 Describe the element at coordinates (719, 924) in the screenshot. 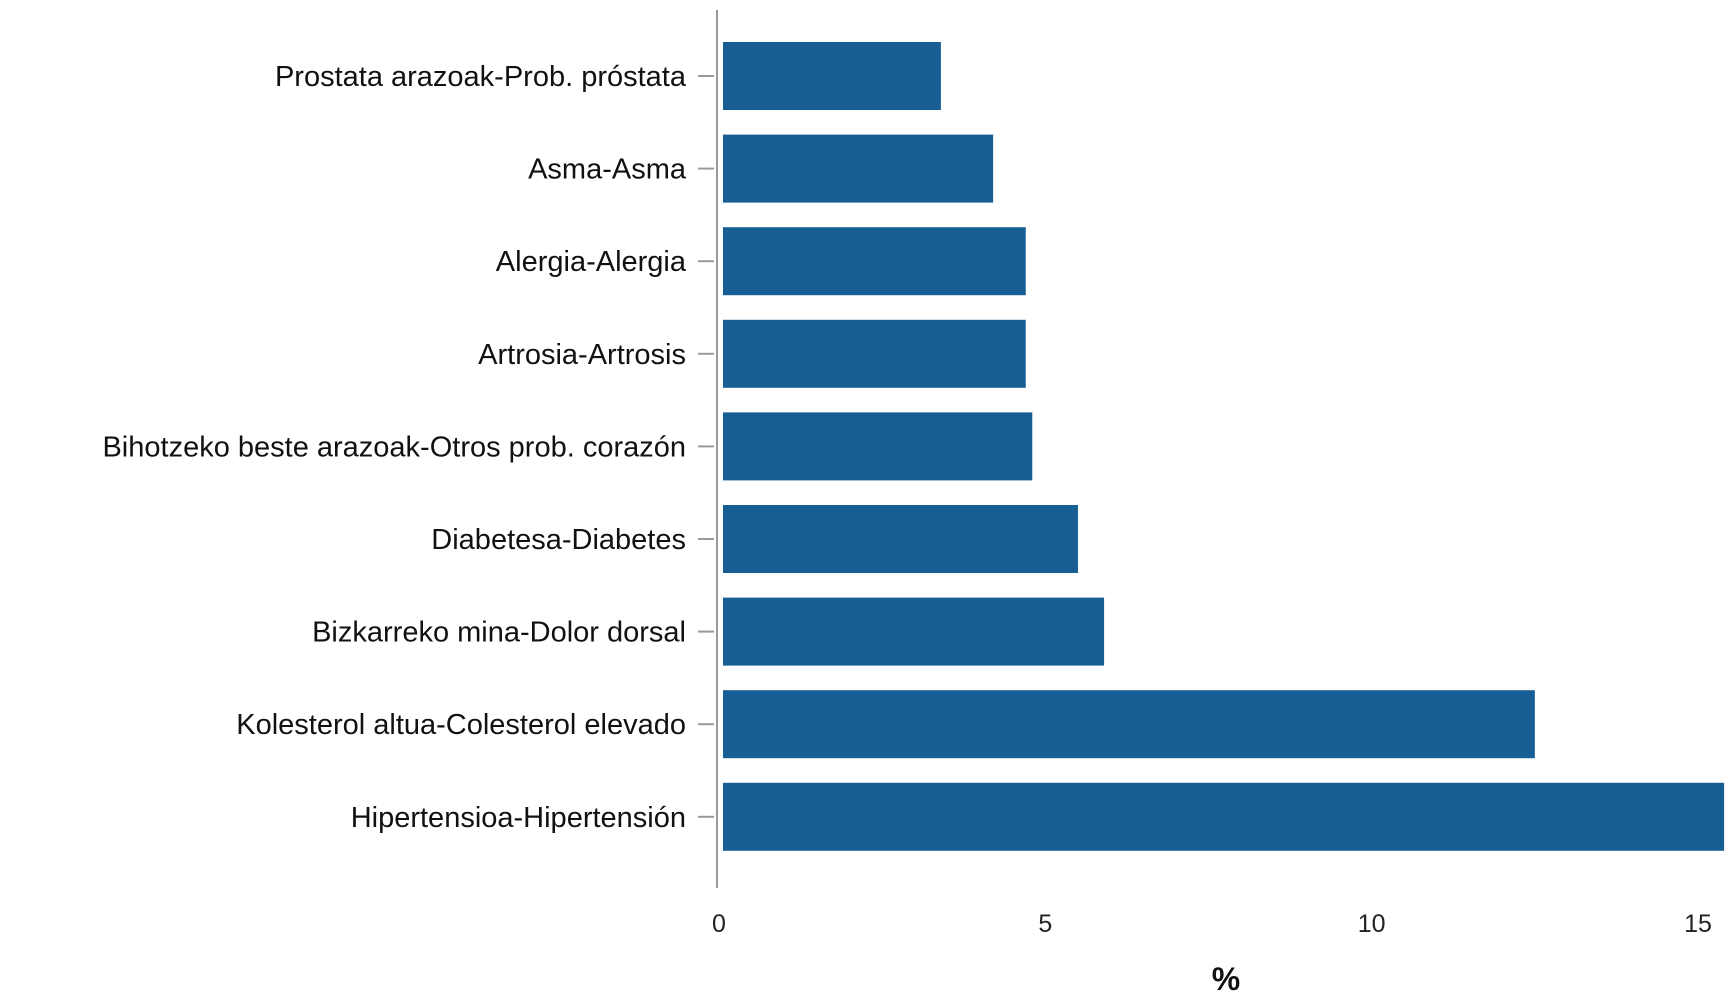

I see `x-tick-label: 0` at that location.